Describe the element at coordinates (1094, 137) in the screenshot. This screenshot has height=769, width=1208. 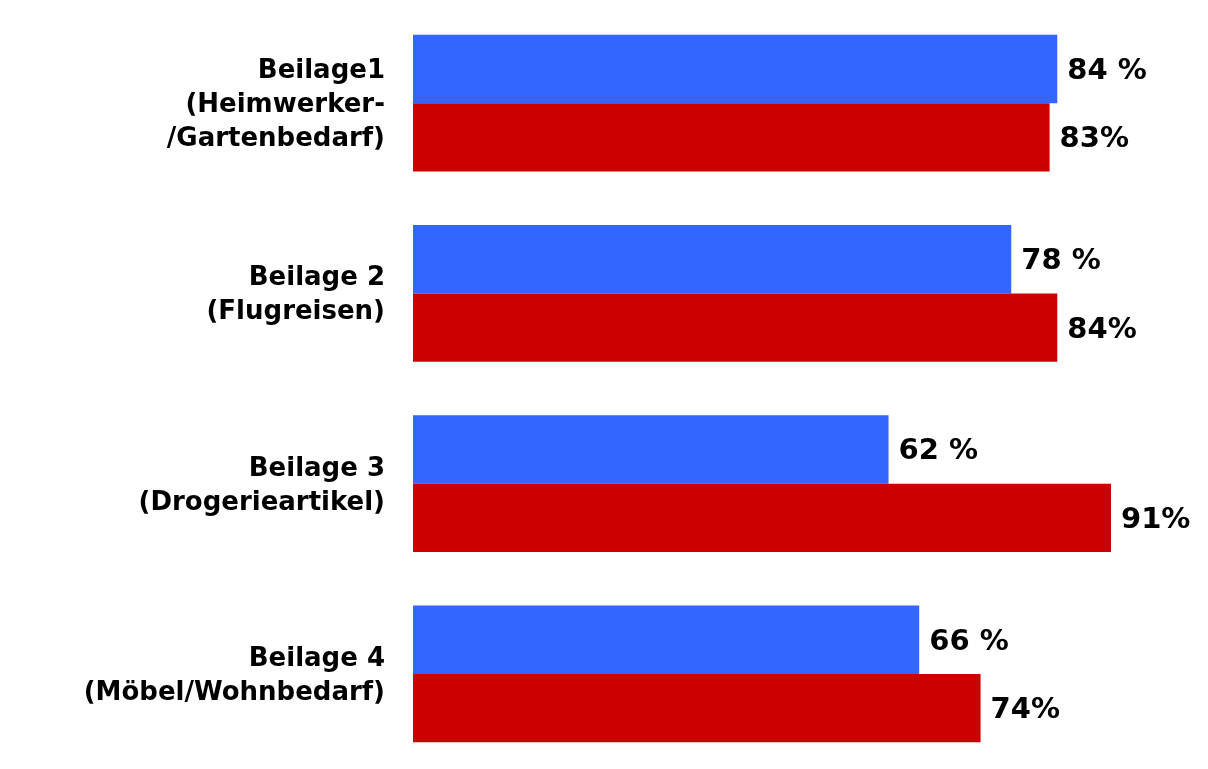
I see `data-label: 83%` at that location.